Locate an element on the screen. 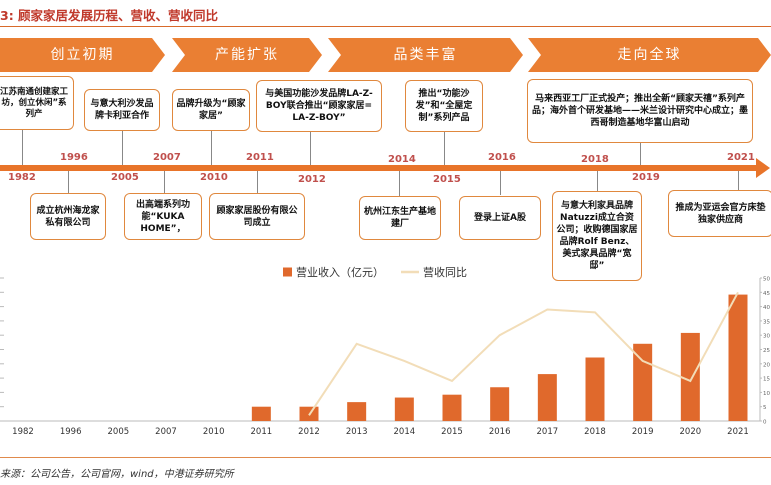  phase-label: 产能扩张 is located at coordinates (247, 55).